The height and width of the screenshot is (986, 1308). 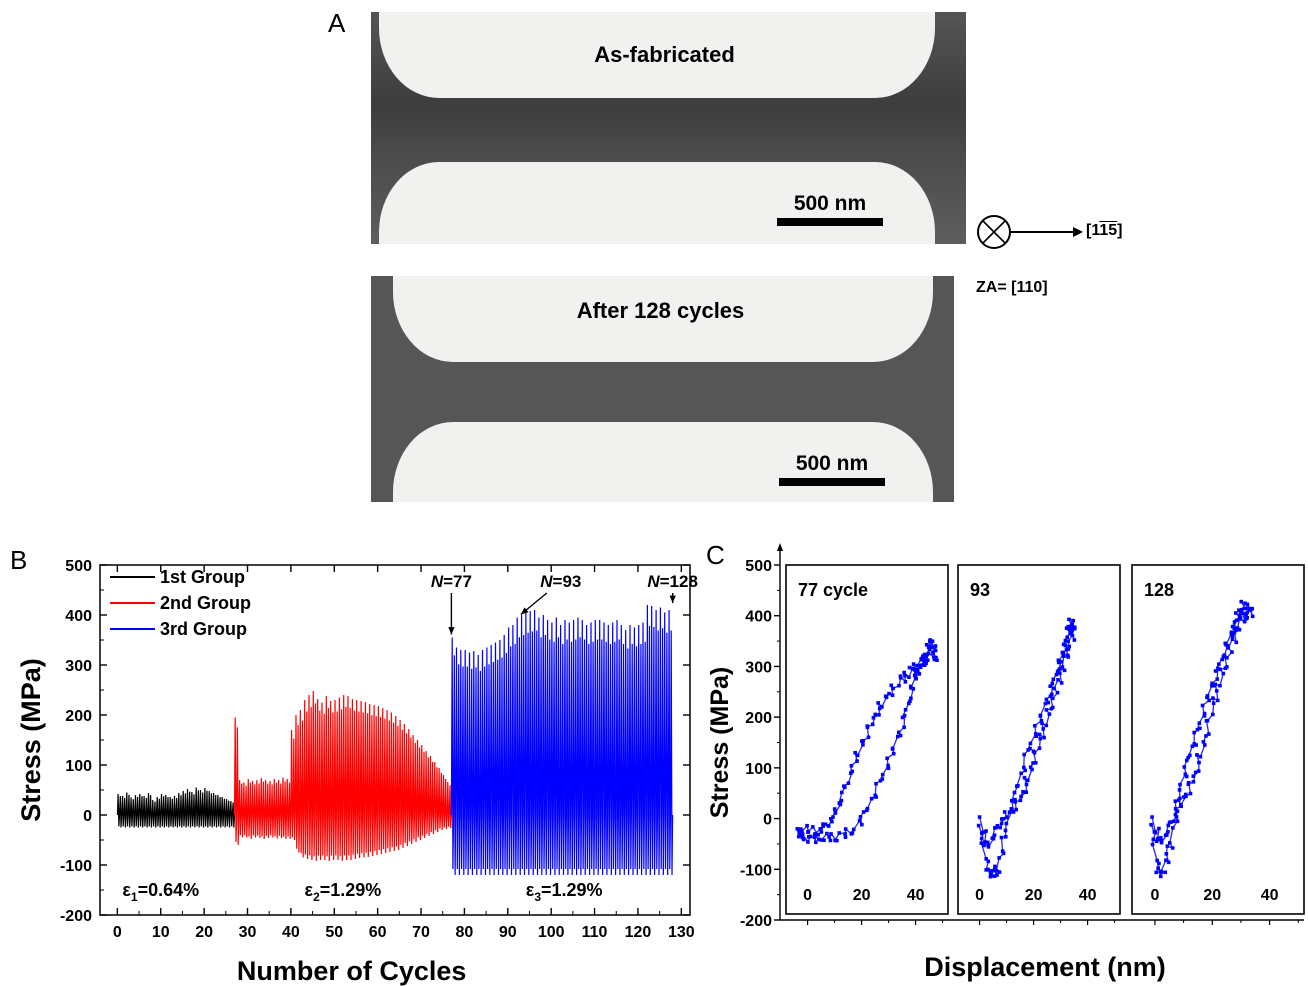 What do you see at coordinates (205, 603) in the screenshot?
I see `legend-entry: 2nd Group` at bounding box center [205, 603].